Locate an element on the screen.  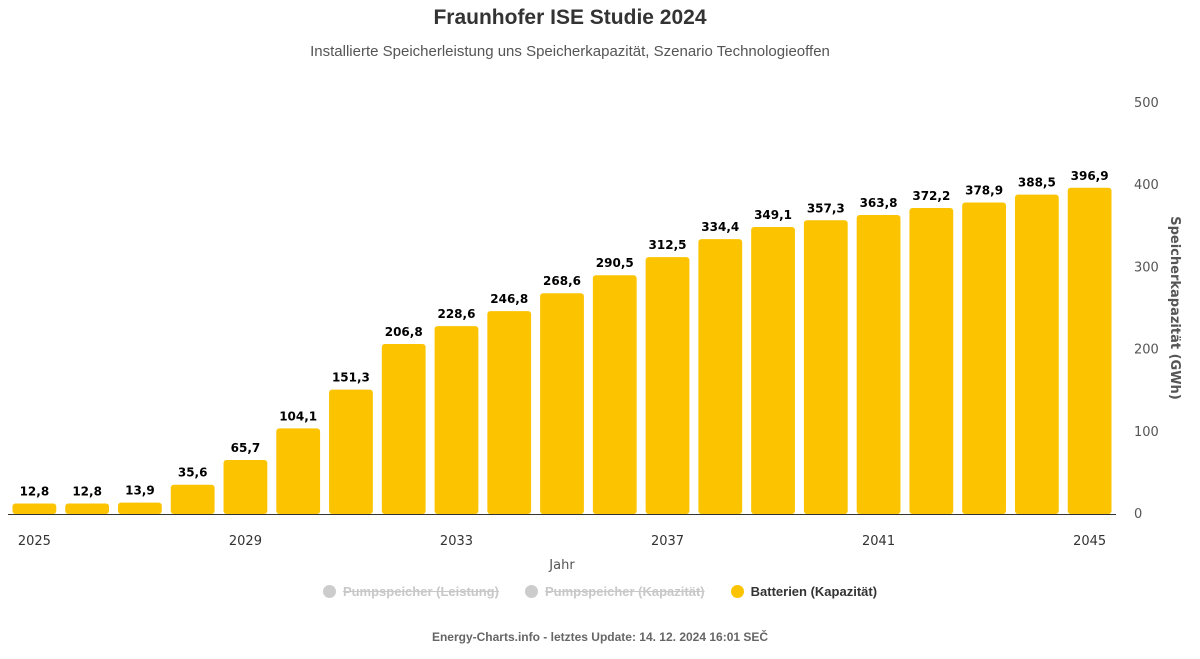
legend-label: Pumpspeicher (Leistung) is located at coordinates (420, 591).